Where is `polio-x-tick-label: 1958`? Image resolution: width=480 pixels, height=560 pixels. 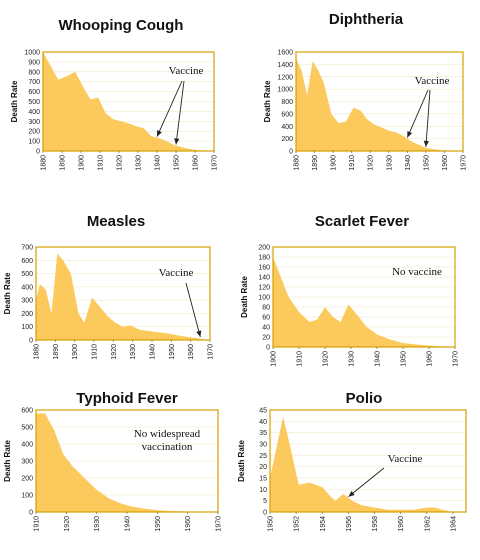 polio-x-tick-label: 1958 is located at coordinates (375, 524).